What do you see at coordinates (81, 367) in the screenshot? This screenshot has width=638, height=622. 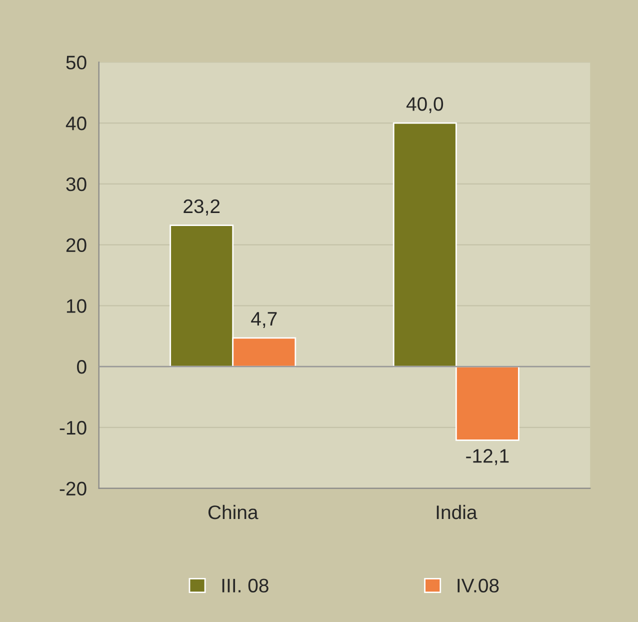 I see `y-tick-label: 0` at bounding box center [81, 367].